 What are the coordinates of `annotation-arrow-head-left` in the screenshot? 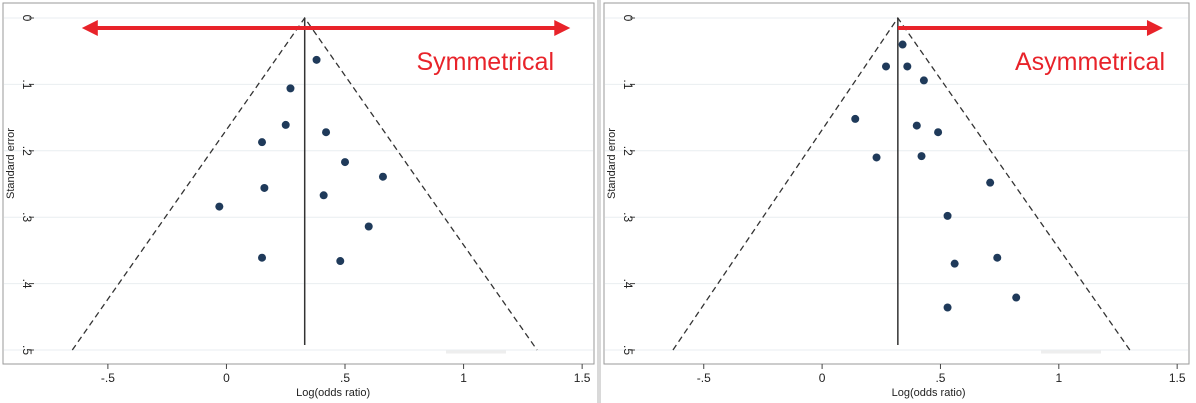 It's located at (89, 27).